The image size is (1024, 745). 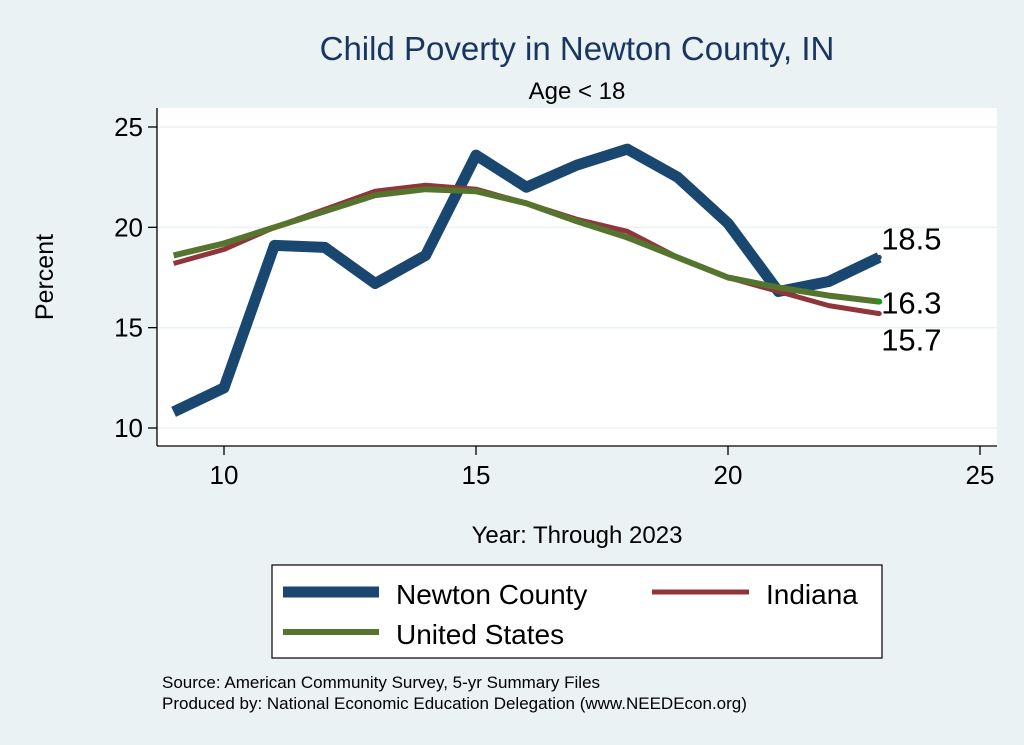 What do you see at coordinates (879, 314) in the screenshot?
I see `end-marker-indiana` at bounding box center [879, 314].